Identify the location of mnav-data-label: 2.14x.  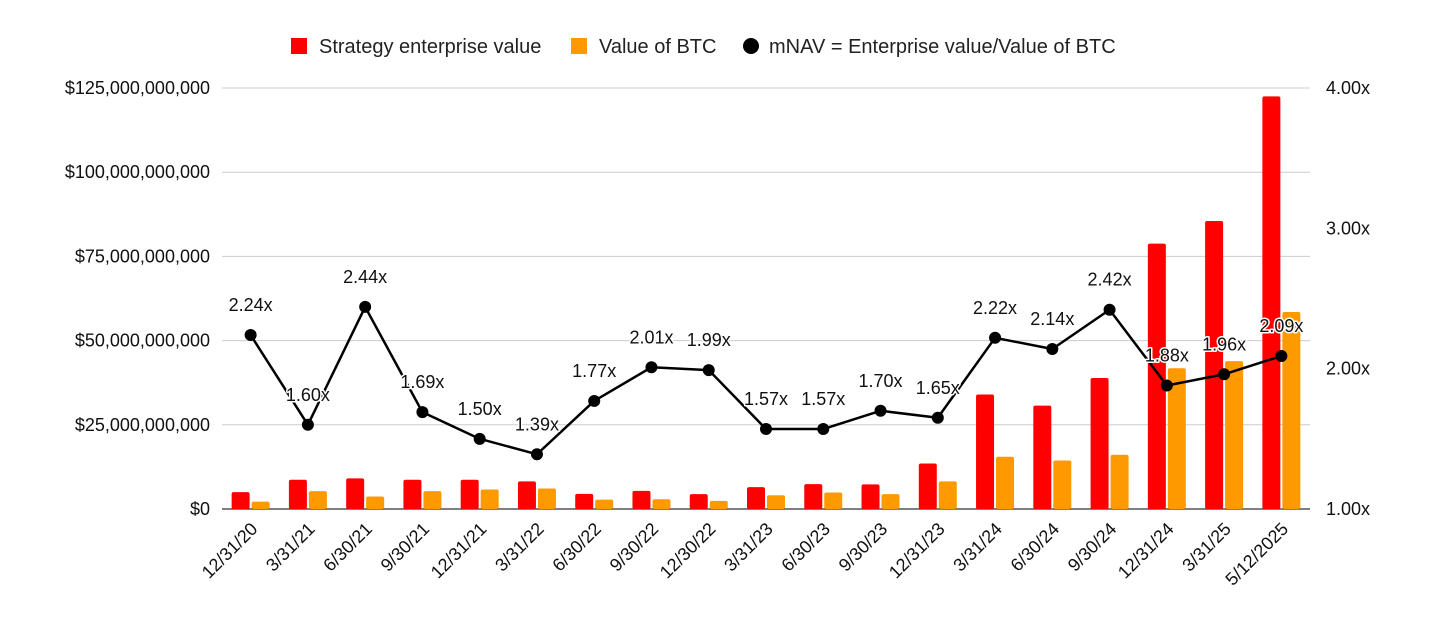
(1052, 319).